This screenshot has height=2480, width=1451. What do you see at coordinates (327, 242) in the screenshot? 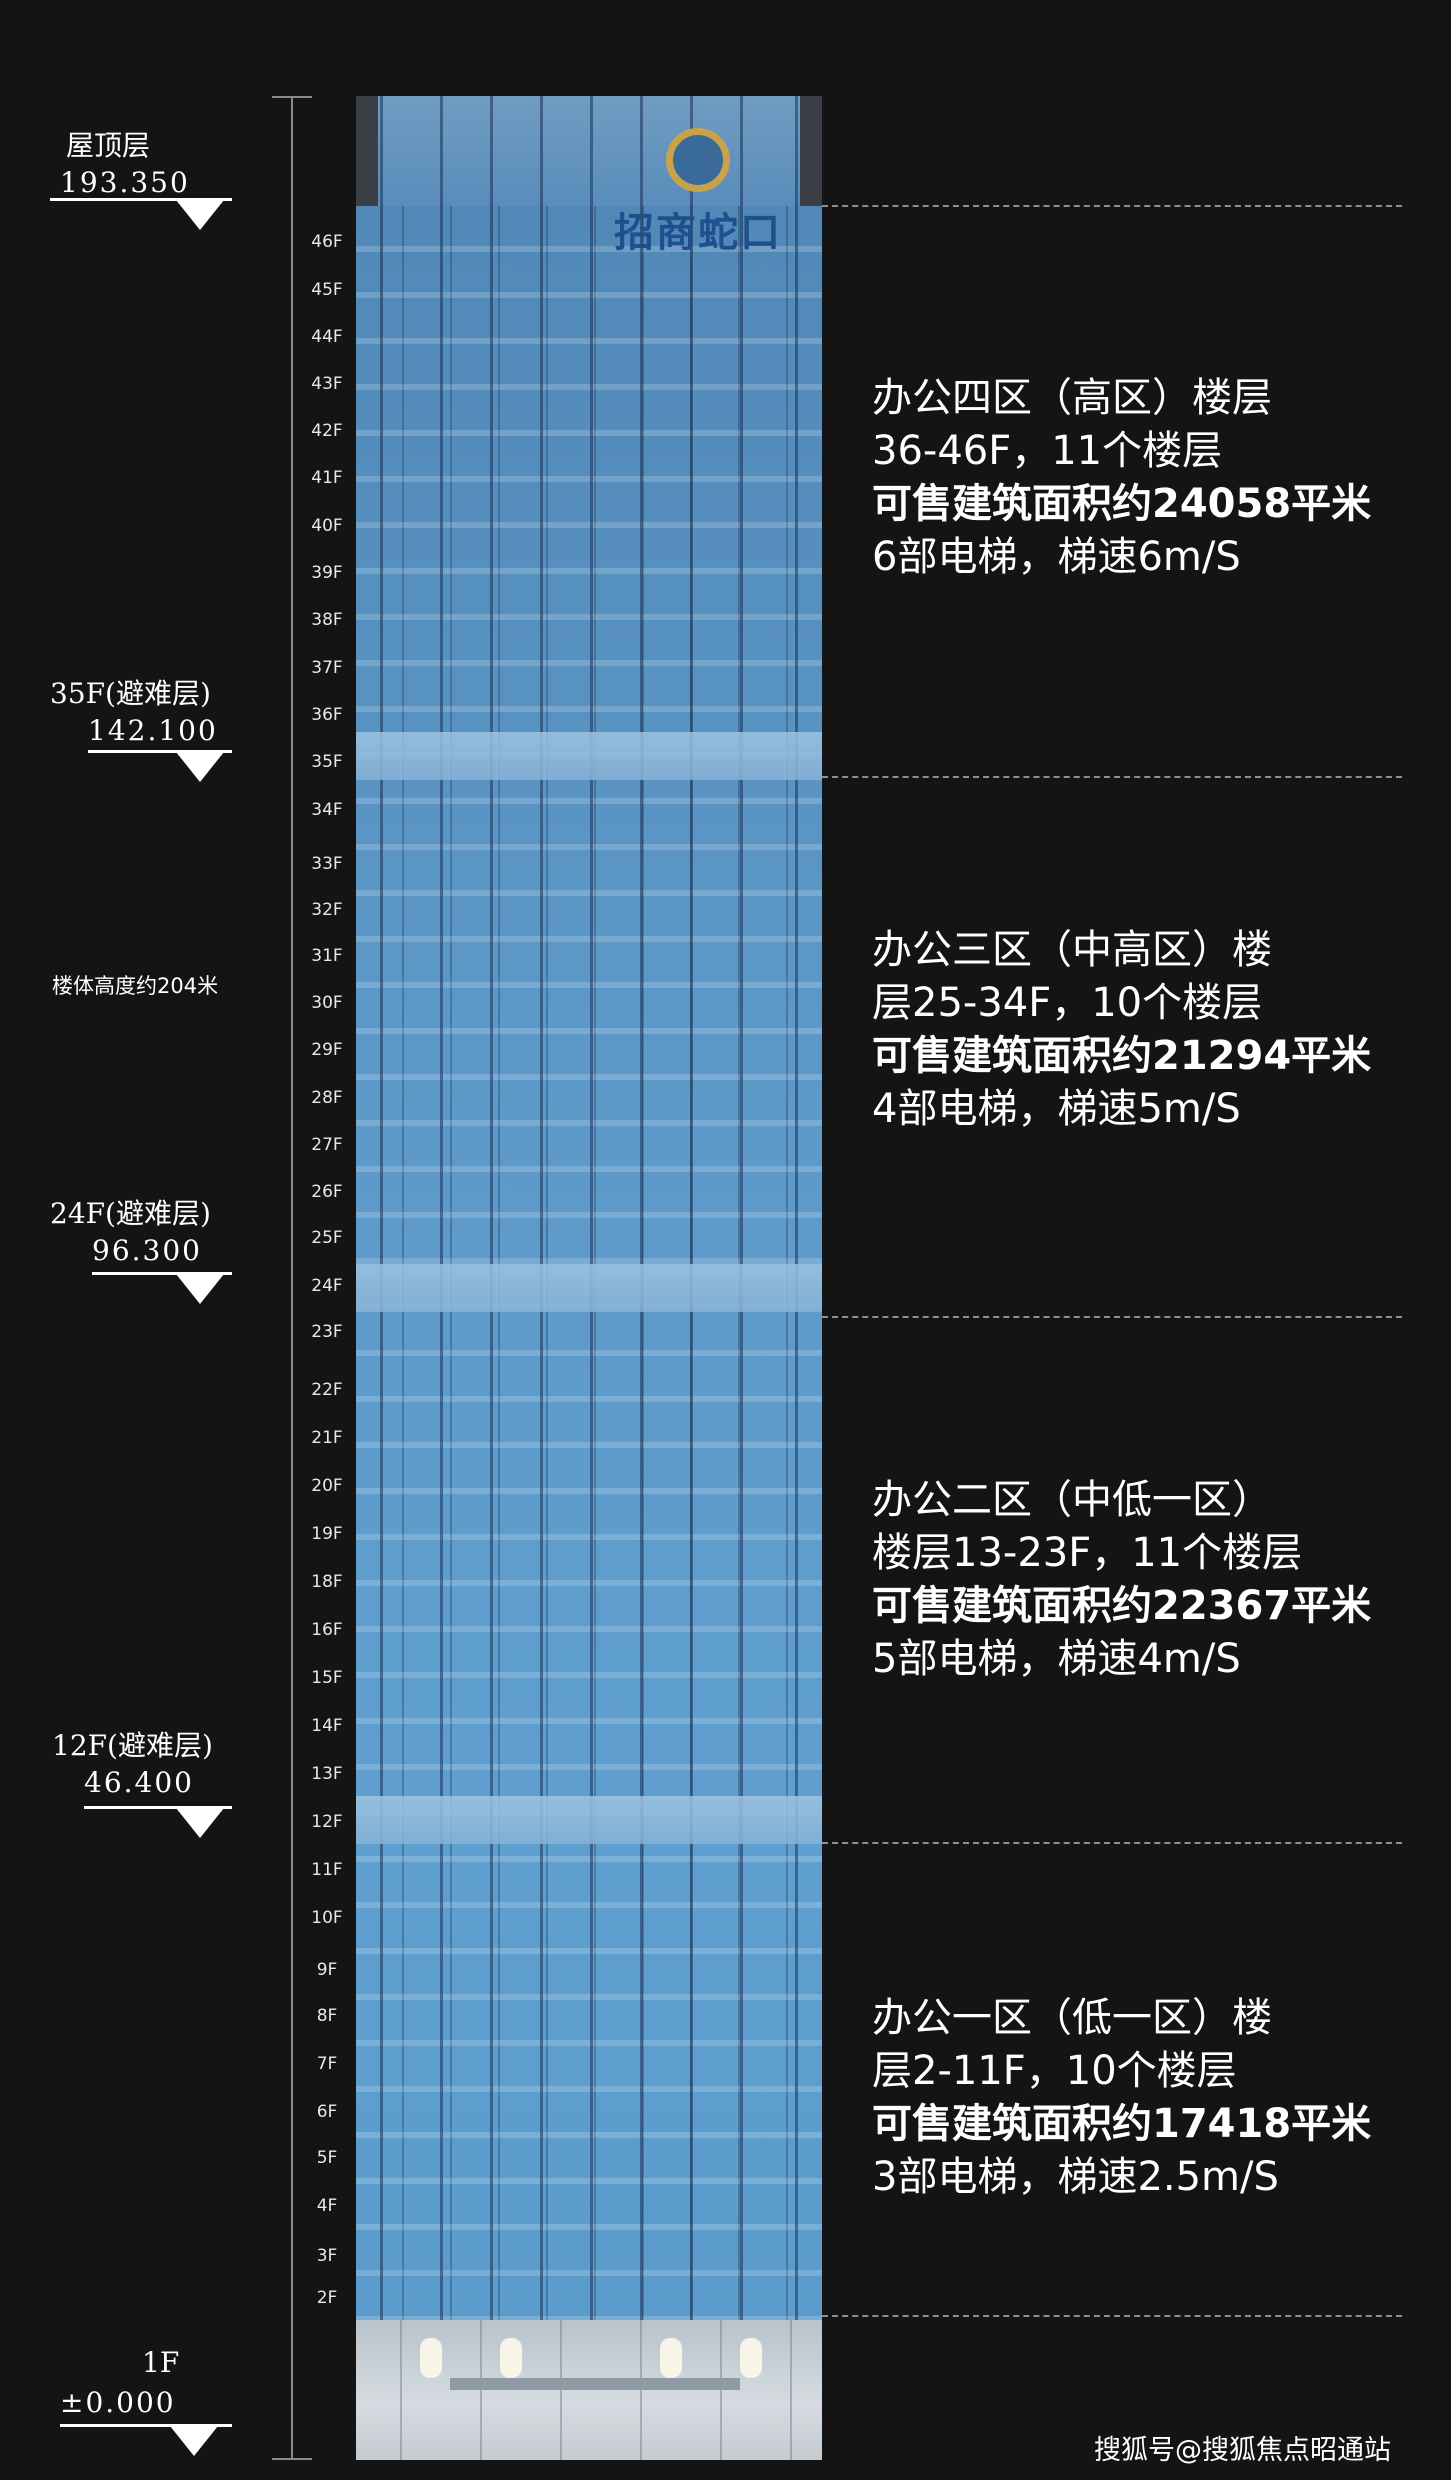
I see `floor-label: 46F` at bounding box center [327, 242].